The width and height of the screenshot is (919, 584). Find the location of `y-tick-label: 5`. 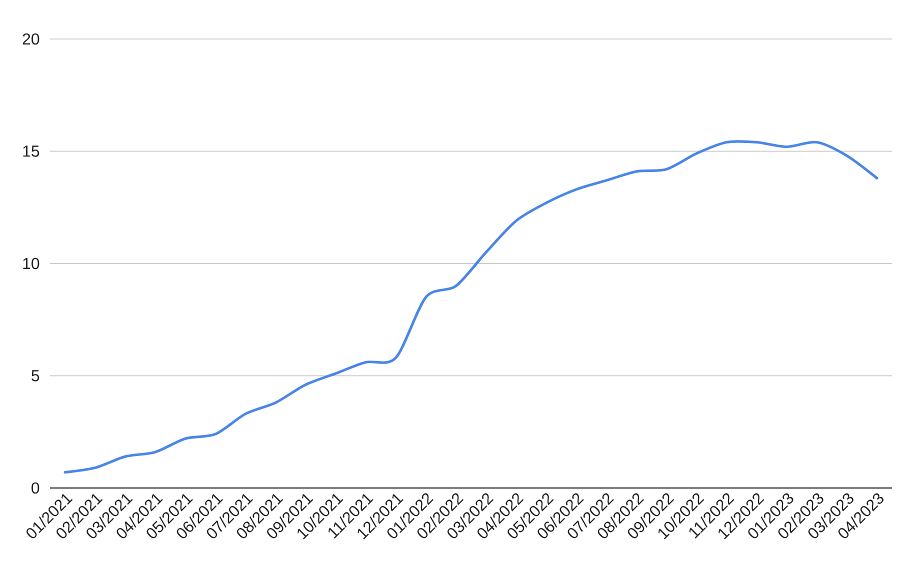

y-tick-label: 5 is located at coordinates (36, 376).